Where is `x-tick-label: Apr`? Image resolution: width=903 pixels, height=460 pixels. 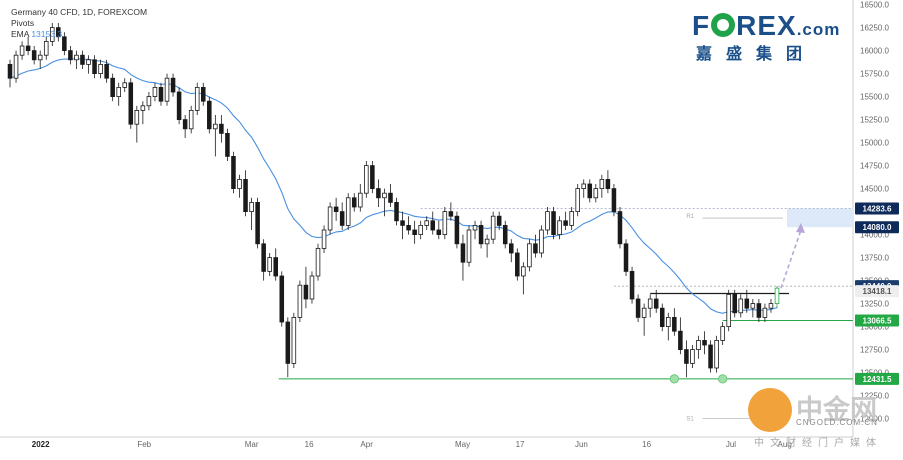 x-tick-label: Apr is located at coordinates (366, 444).